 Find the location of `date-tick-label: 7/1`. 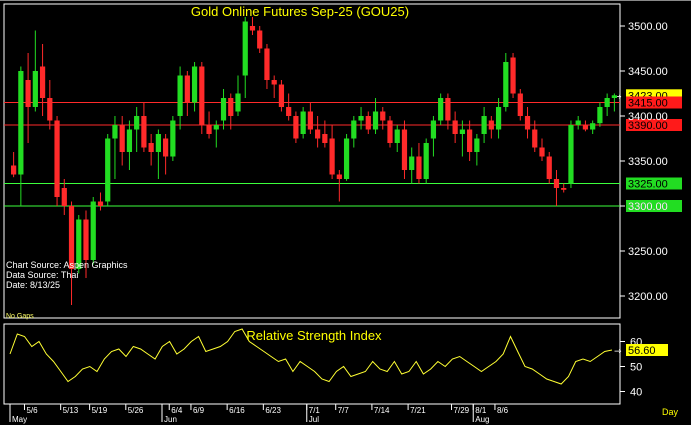

date-tick-label: 7/1 is located at coordinates (315, 410).